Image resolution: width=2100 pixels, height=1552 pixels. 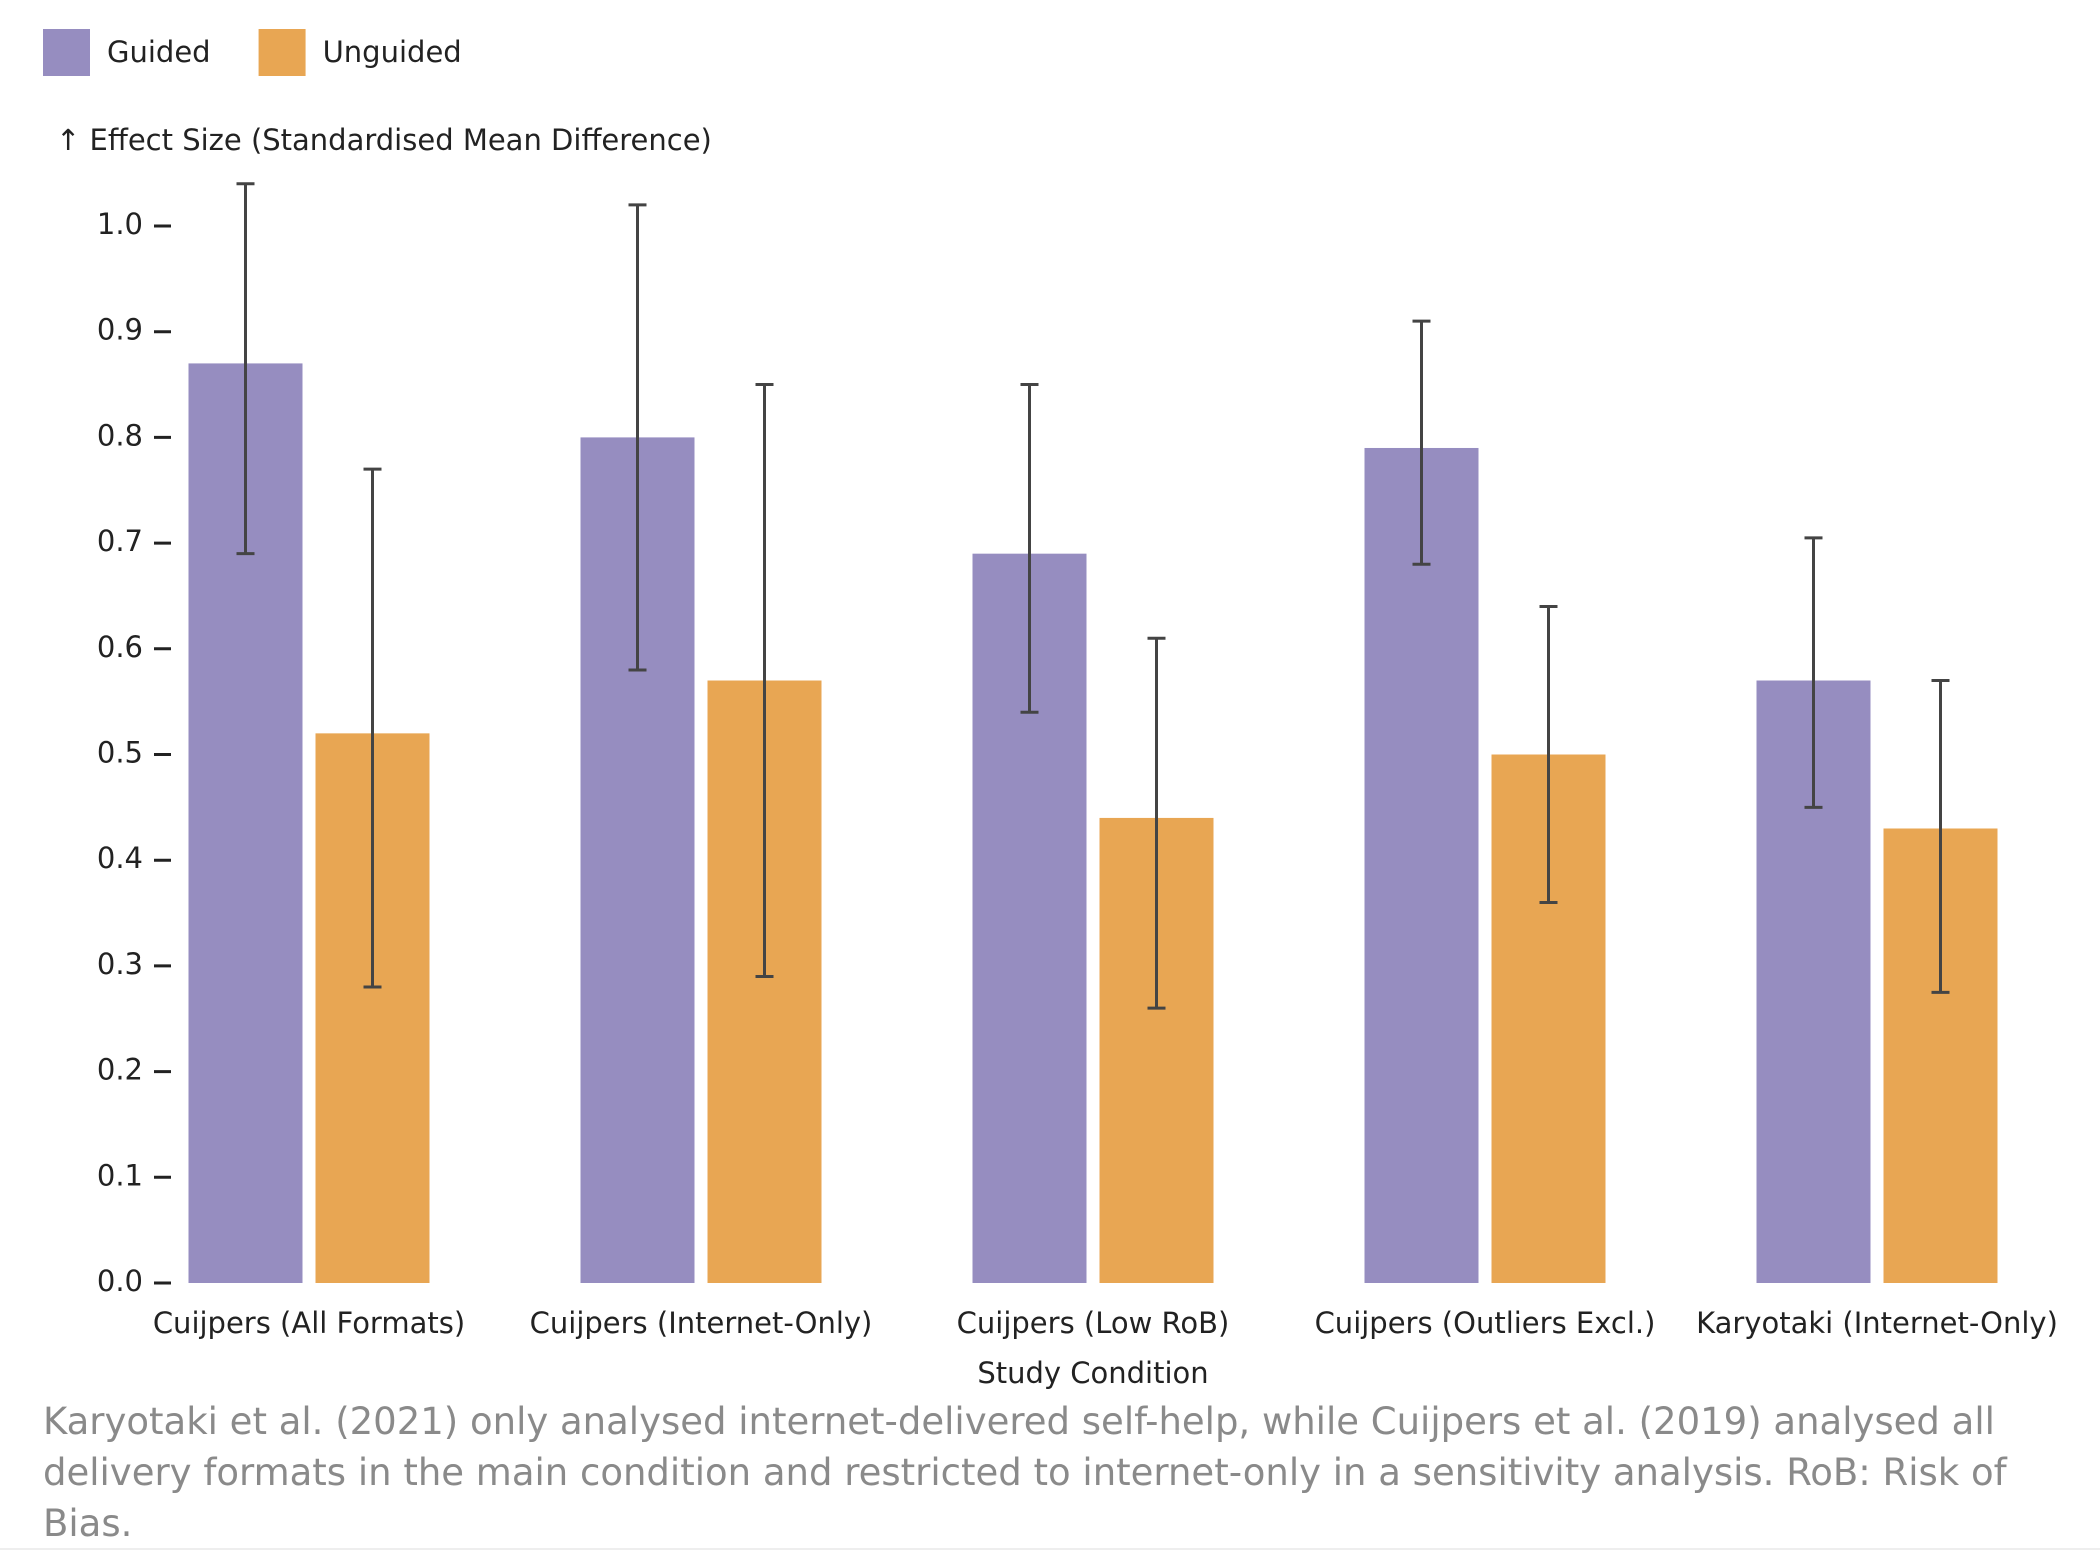 What do you see at coordinates (120, 224) in the screenshot?
I see `y-tick-label: 1.0` at bounding box center [120, 224].